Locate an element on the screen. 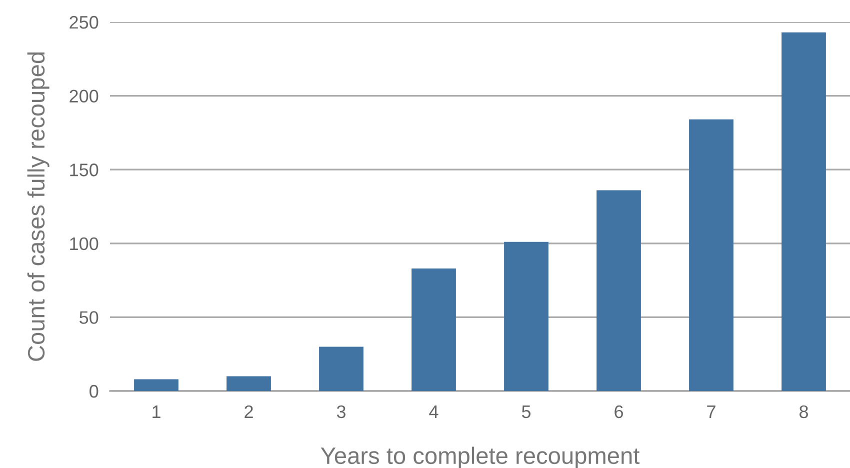  y-tick-label: 200 is located at coordinates (84, 96).